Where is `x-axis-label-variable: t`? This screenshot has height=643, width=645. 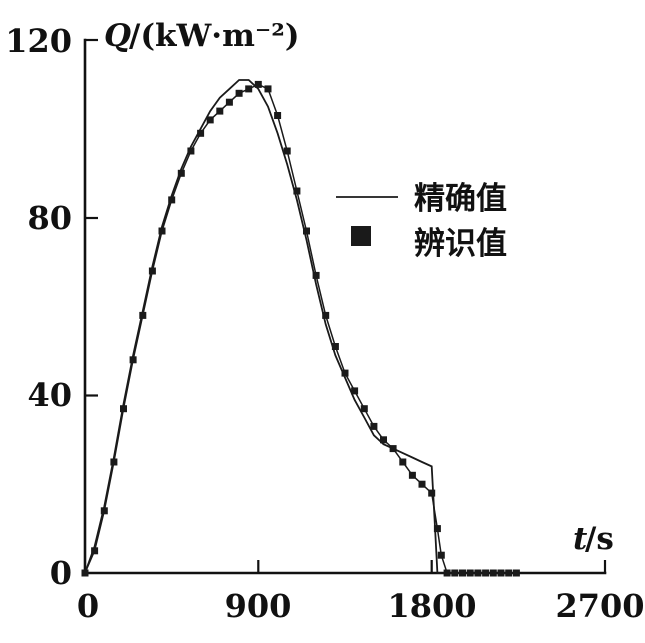 x-axis-label-variable: t is located at coordinates (580, 539).